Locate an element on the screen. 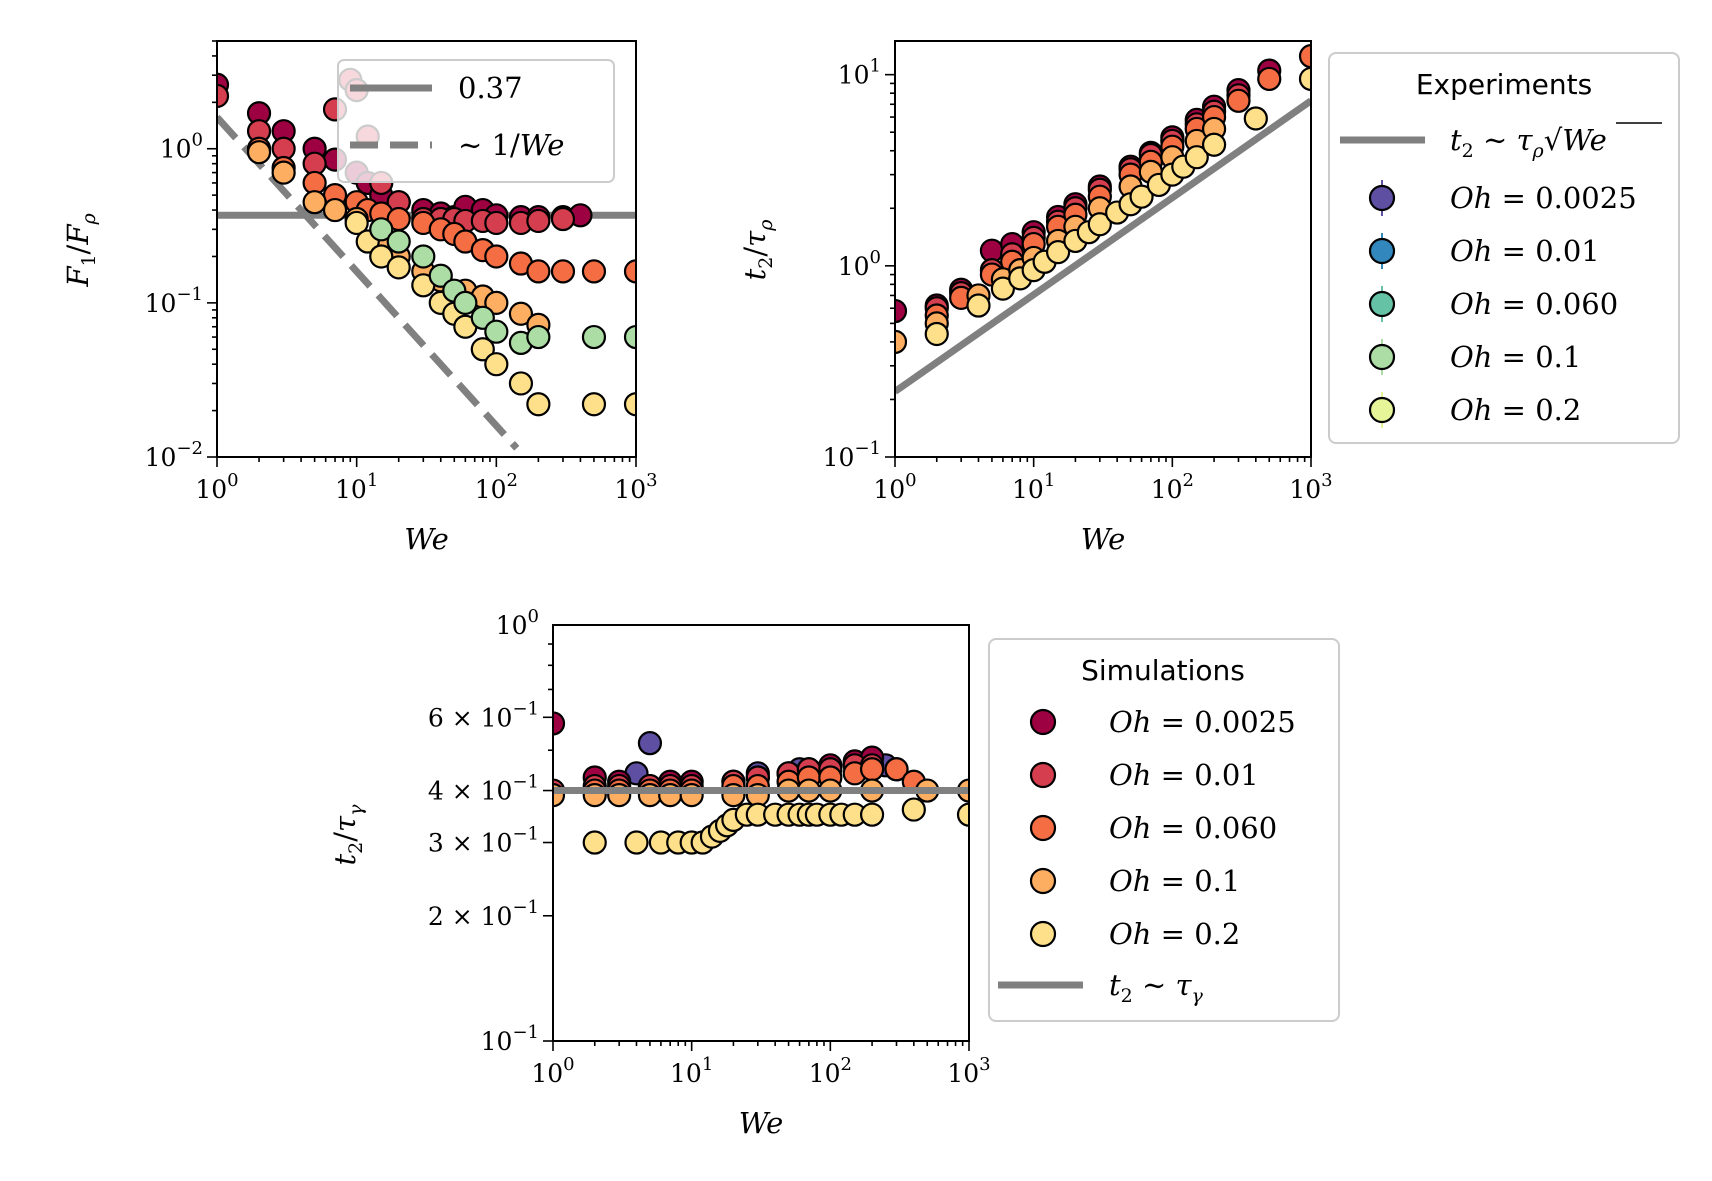  y-tick-label: 2 × 10⁻¹ is located at coordinates (483, 914).